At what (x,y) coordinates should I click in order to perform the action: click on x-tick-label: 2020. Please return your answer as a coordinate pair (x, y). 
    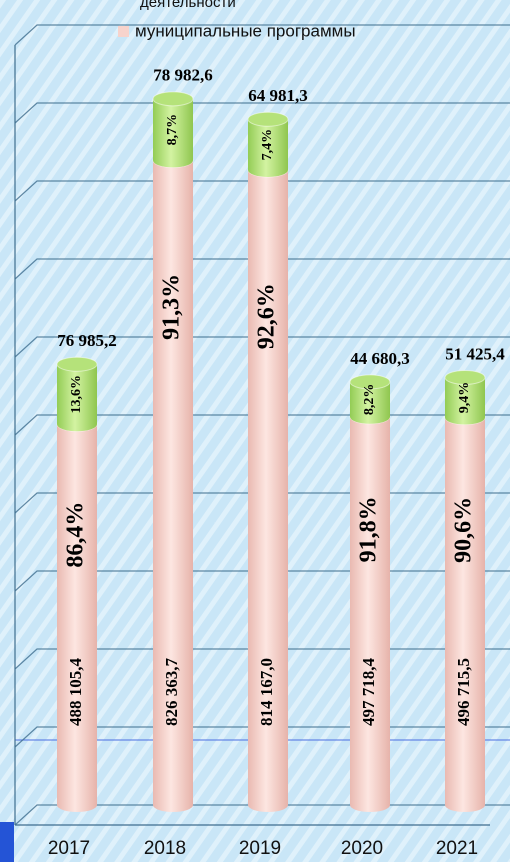
    Looking at the image, I should click on (362, 848).